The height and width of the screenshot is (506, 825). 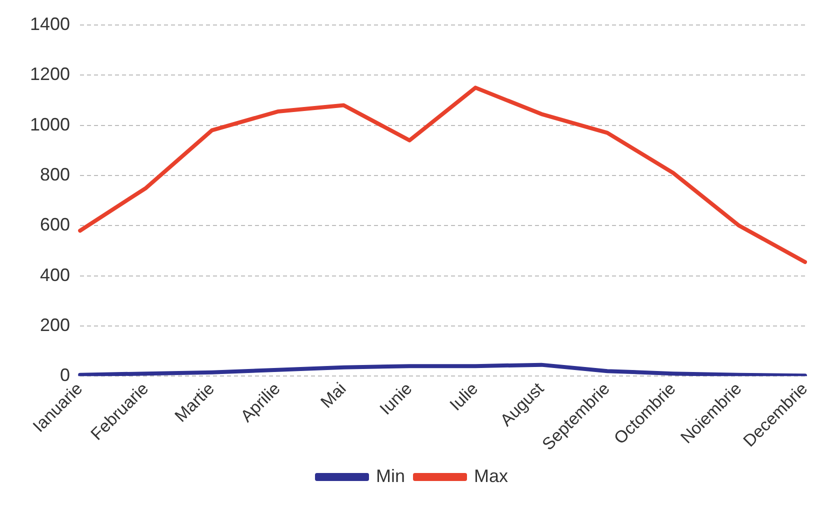 What do you see at coordinates (491, 476) in the screenshot?
I see `legend-label: Max` at bounding box center [491, 476].